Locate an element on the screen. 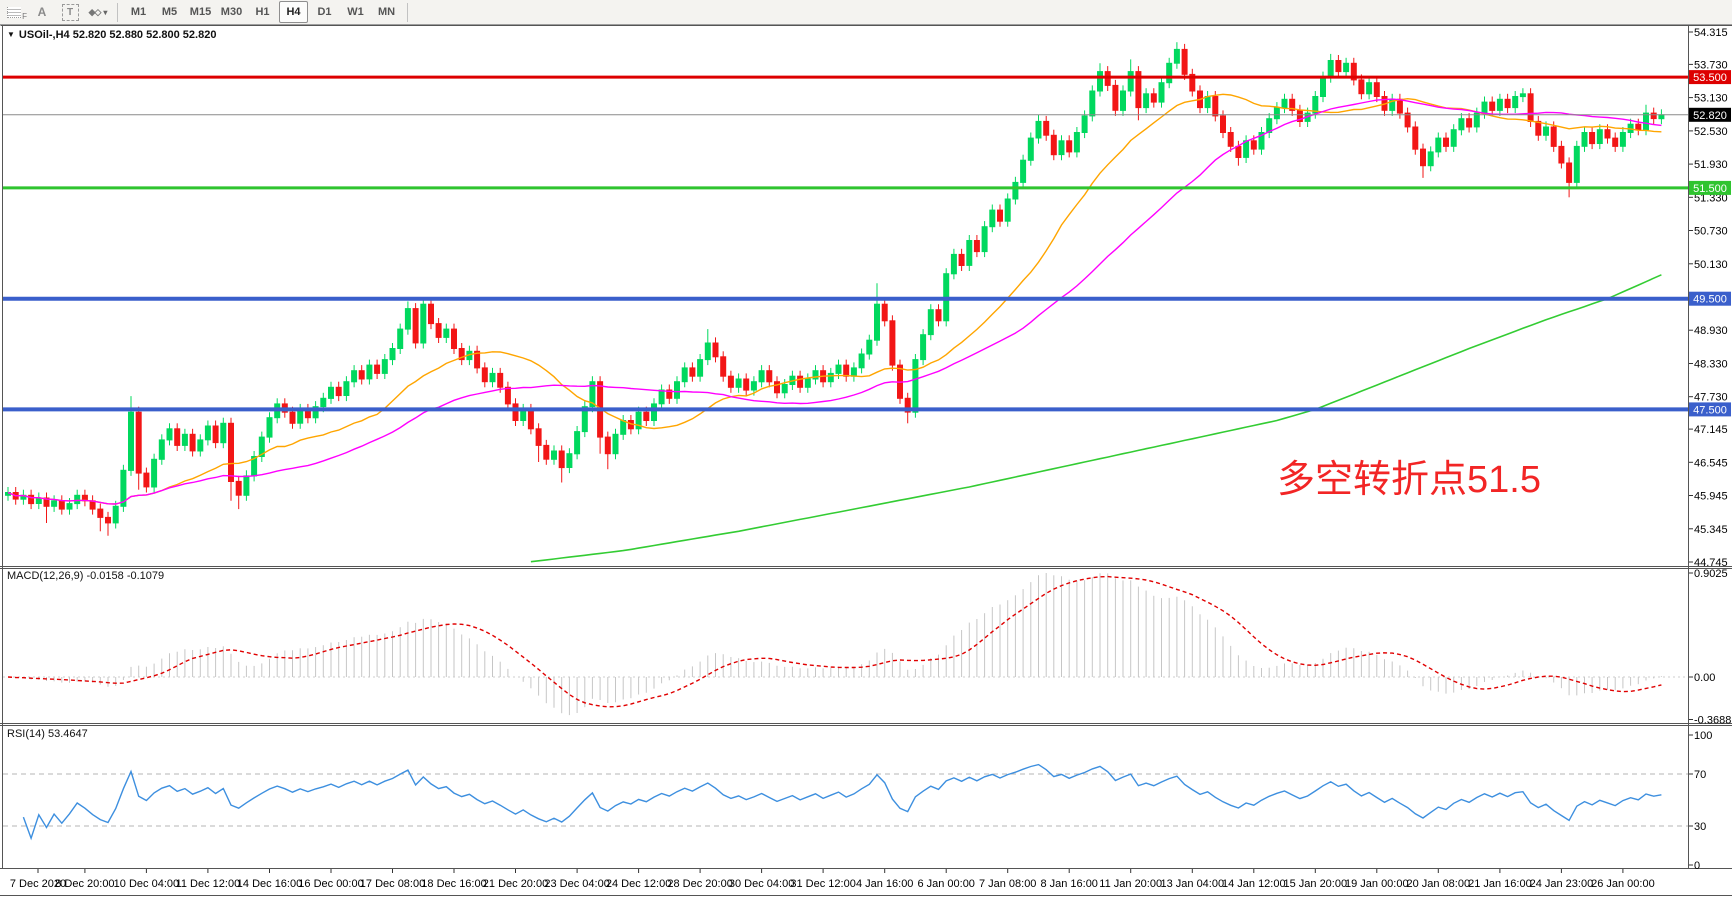  chinese-annotation-text: 多空转折点51.5 is located at coordinates (1409, 480).